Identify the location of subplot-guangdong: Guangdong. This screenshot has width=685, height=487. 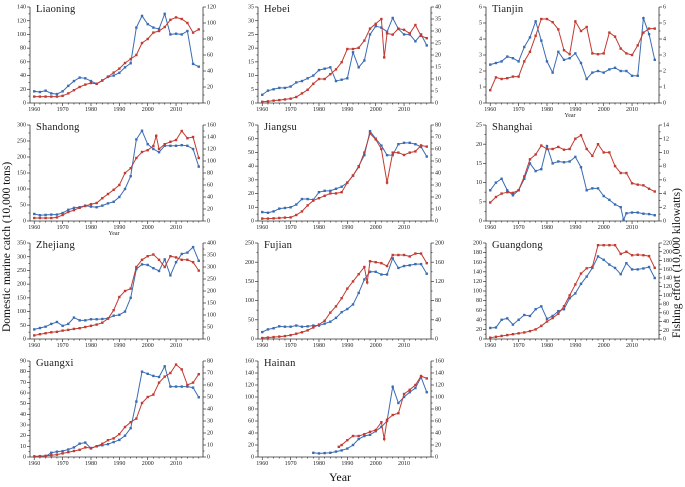
(570, 295).